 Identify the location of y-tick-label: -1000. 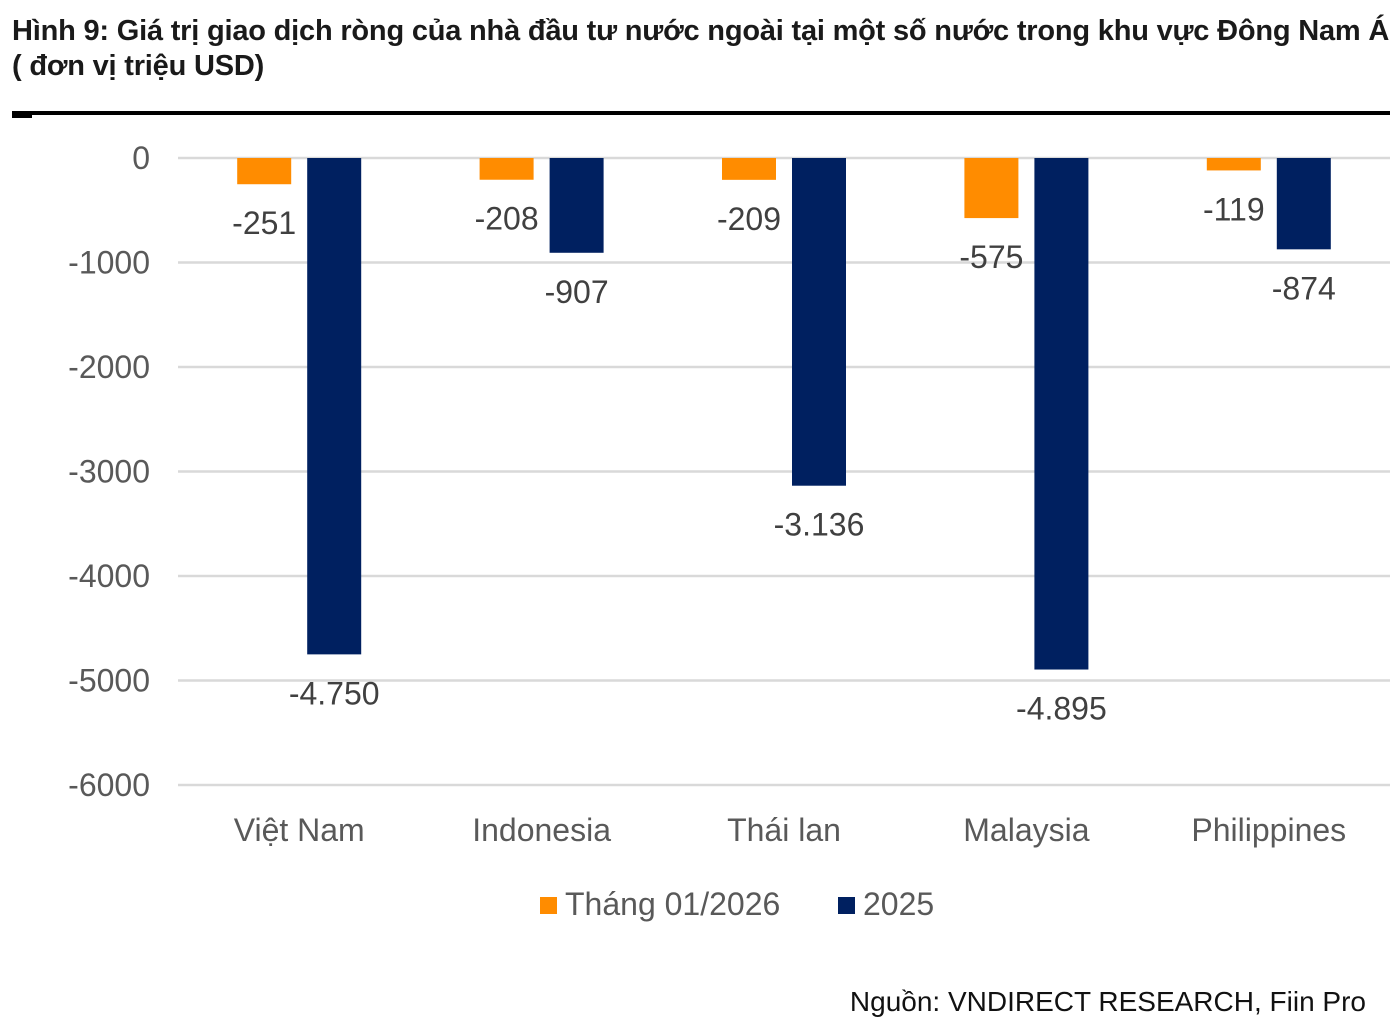
(109, 263).